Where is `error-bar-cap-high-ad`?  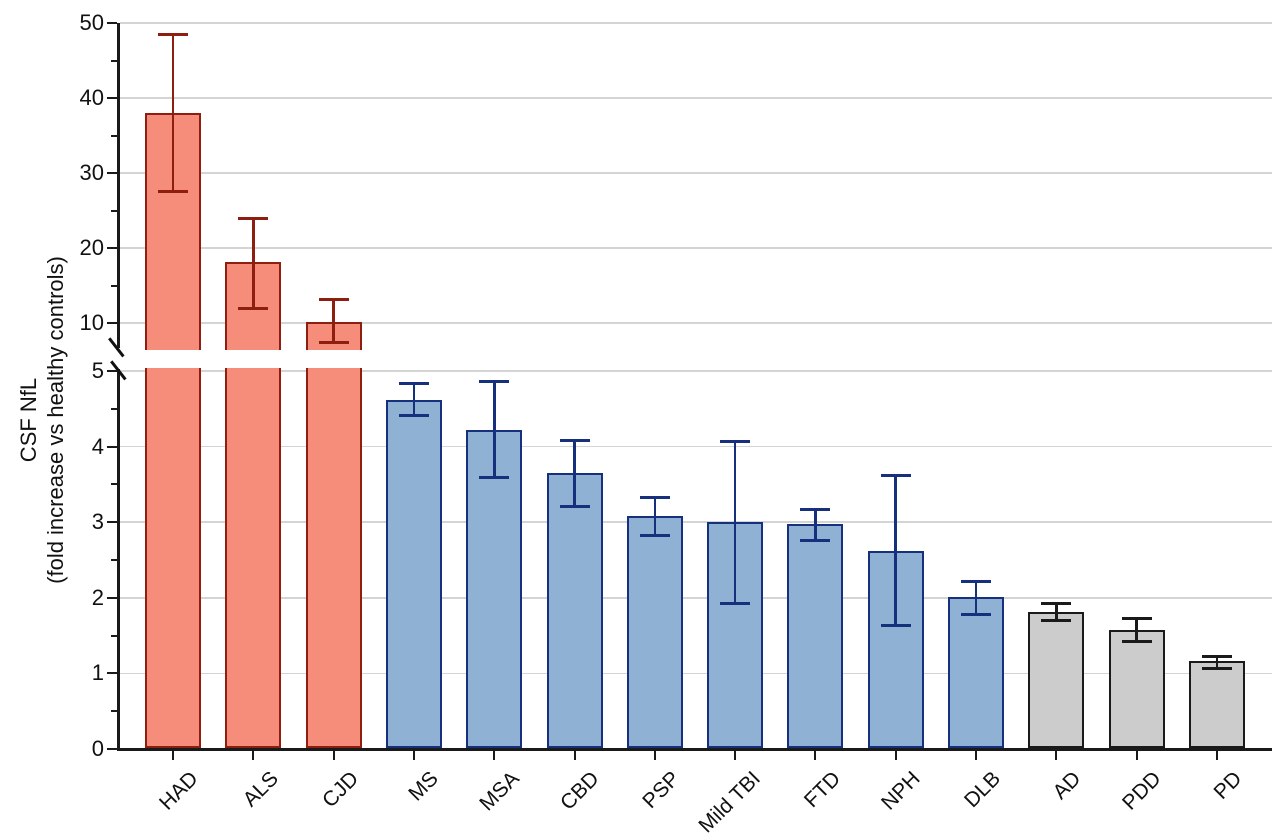
error-bar-cap-high-ad is located at coordinates (1056, 604).